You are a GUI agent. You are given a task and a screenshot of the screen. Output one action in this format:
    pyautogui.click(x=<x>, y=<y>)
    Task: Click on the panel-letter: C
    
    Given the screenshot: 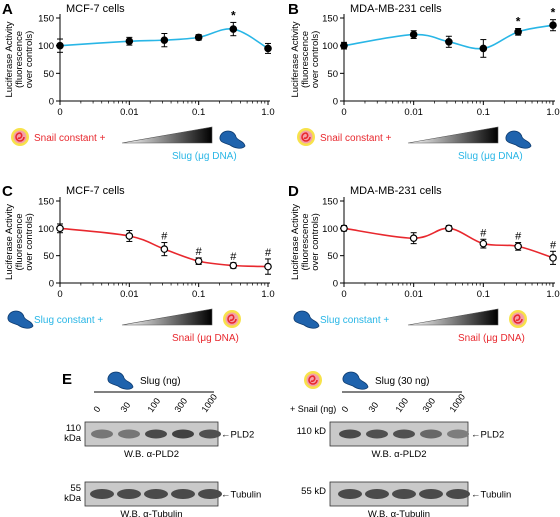 What is the action you would take?
    pyautogui.click(x=7, y=191)
    